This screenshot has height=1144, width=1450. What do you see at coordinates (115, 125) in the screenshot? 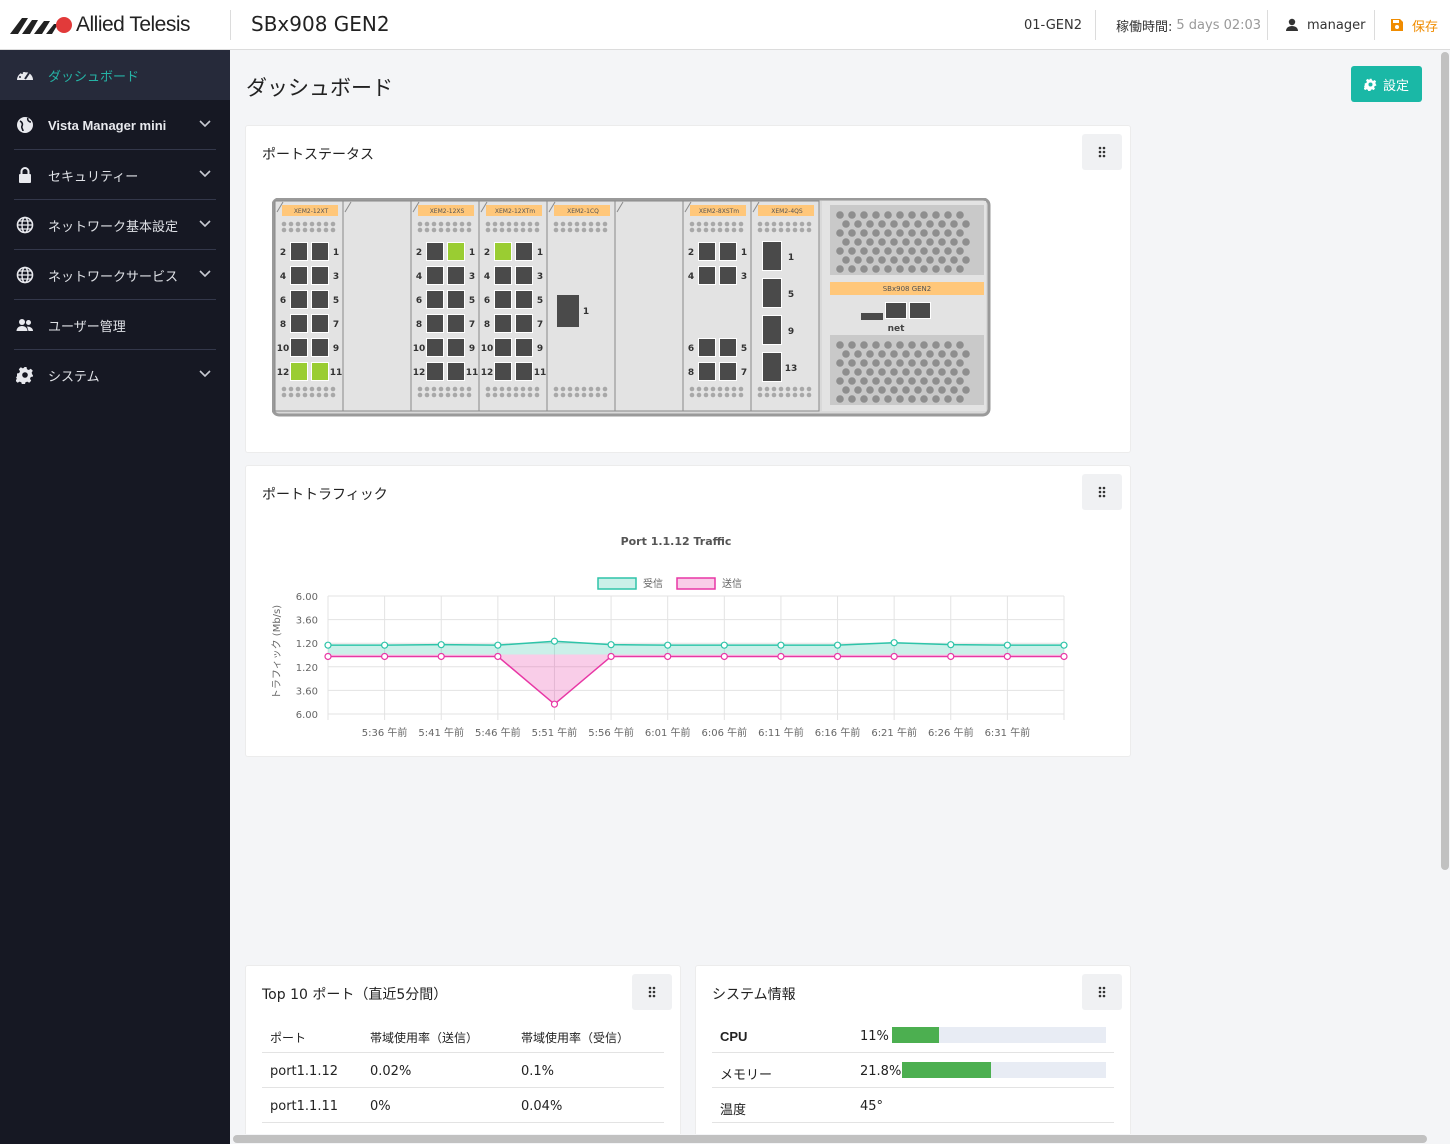
I see `sidebar-item-vista-manager-mini: Vista Manager mini` at bounding box center [115, 125].